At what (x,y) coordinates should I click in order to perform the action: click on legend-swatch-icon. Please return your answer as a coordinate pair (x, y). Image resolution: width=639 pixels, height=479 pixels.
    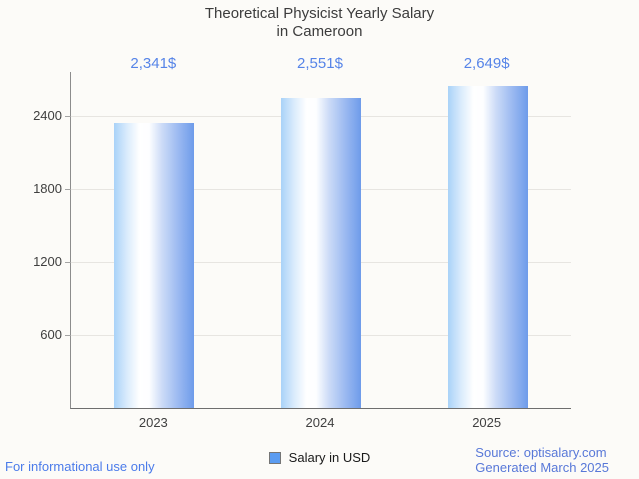
    Looking at the image, I should click on (274, 458).